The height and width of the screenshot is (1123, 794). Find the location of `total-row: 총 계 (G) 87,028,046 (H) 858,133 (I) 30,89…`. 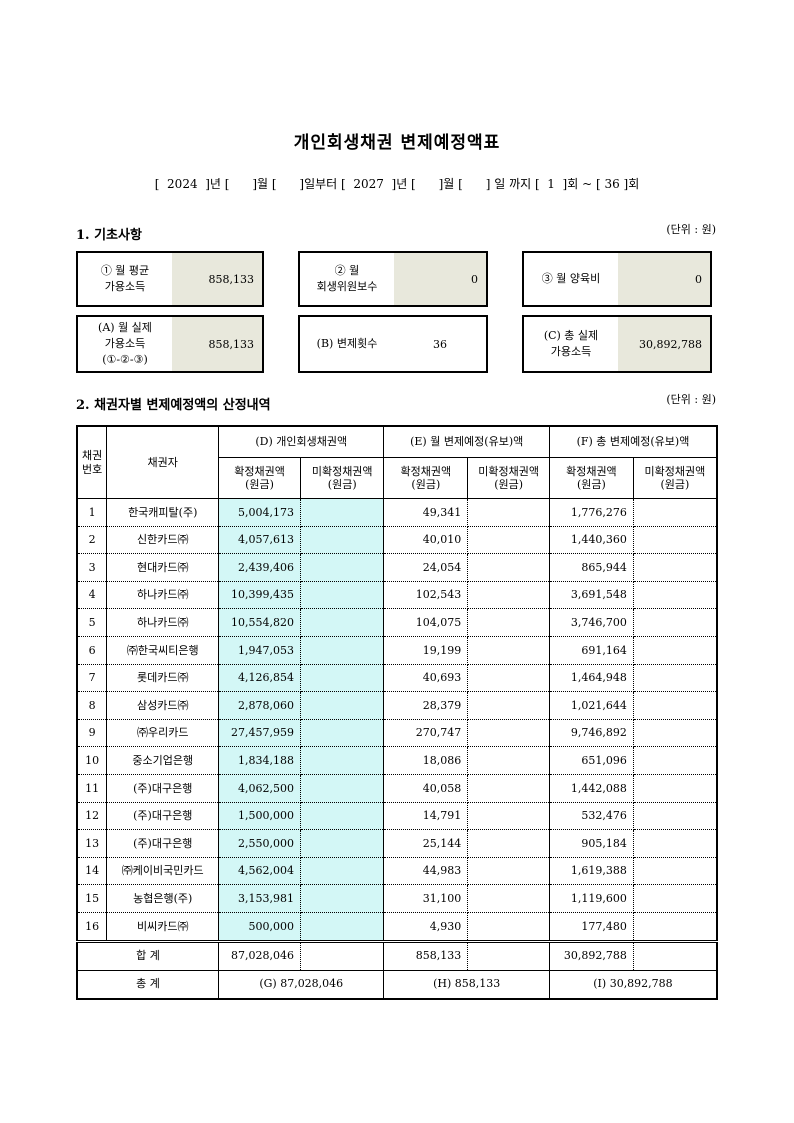

total-row: 총 계 (G) 87,028,046 (H) 858,133 (I) 30,89… is located at coordinates (397, 984).